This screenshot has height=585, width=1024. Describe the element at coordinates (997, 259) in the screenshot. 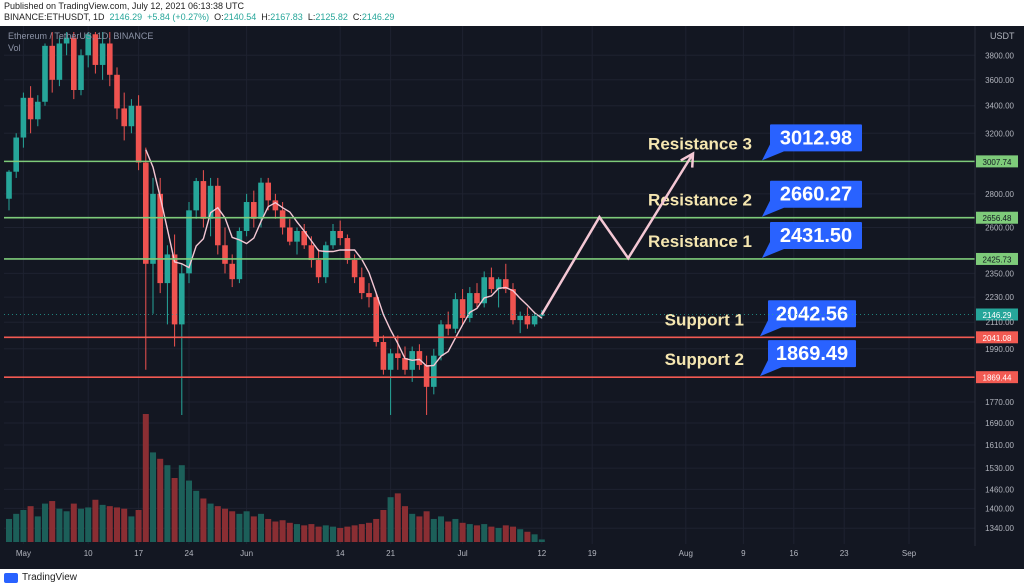

I see `axis-level-value: 2425.73` at that location.